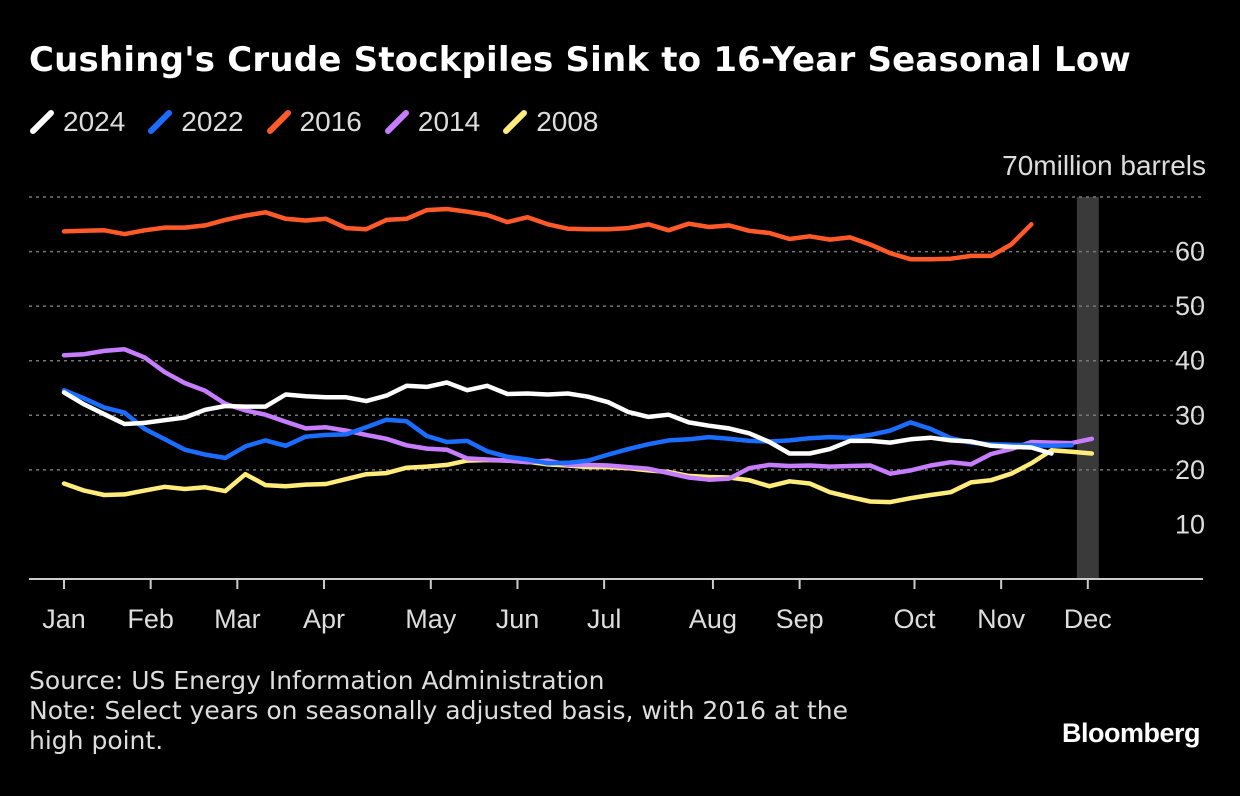  I want to click on series-line-2024, so click(557, 418).